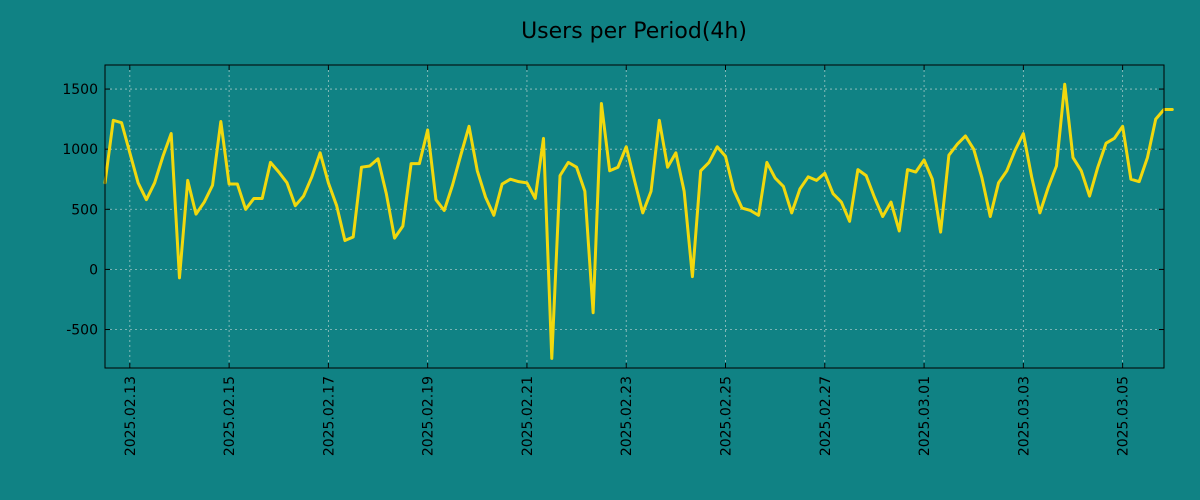 The height and width of the screenshot is (500, 1200). Describe the element at coordinates (634, 31) in the screenshot. I see `chart-title: Users per Period(4h)` at that location.